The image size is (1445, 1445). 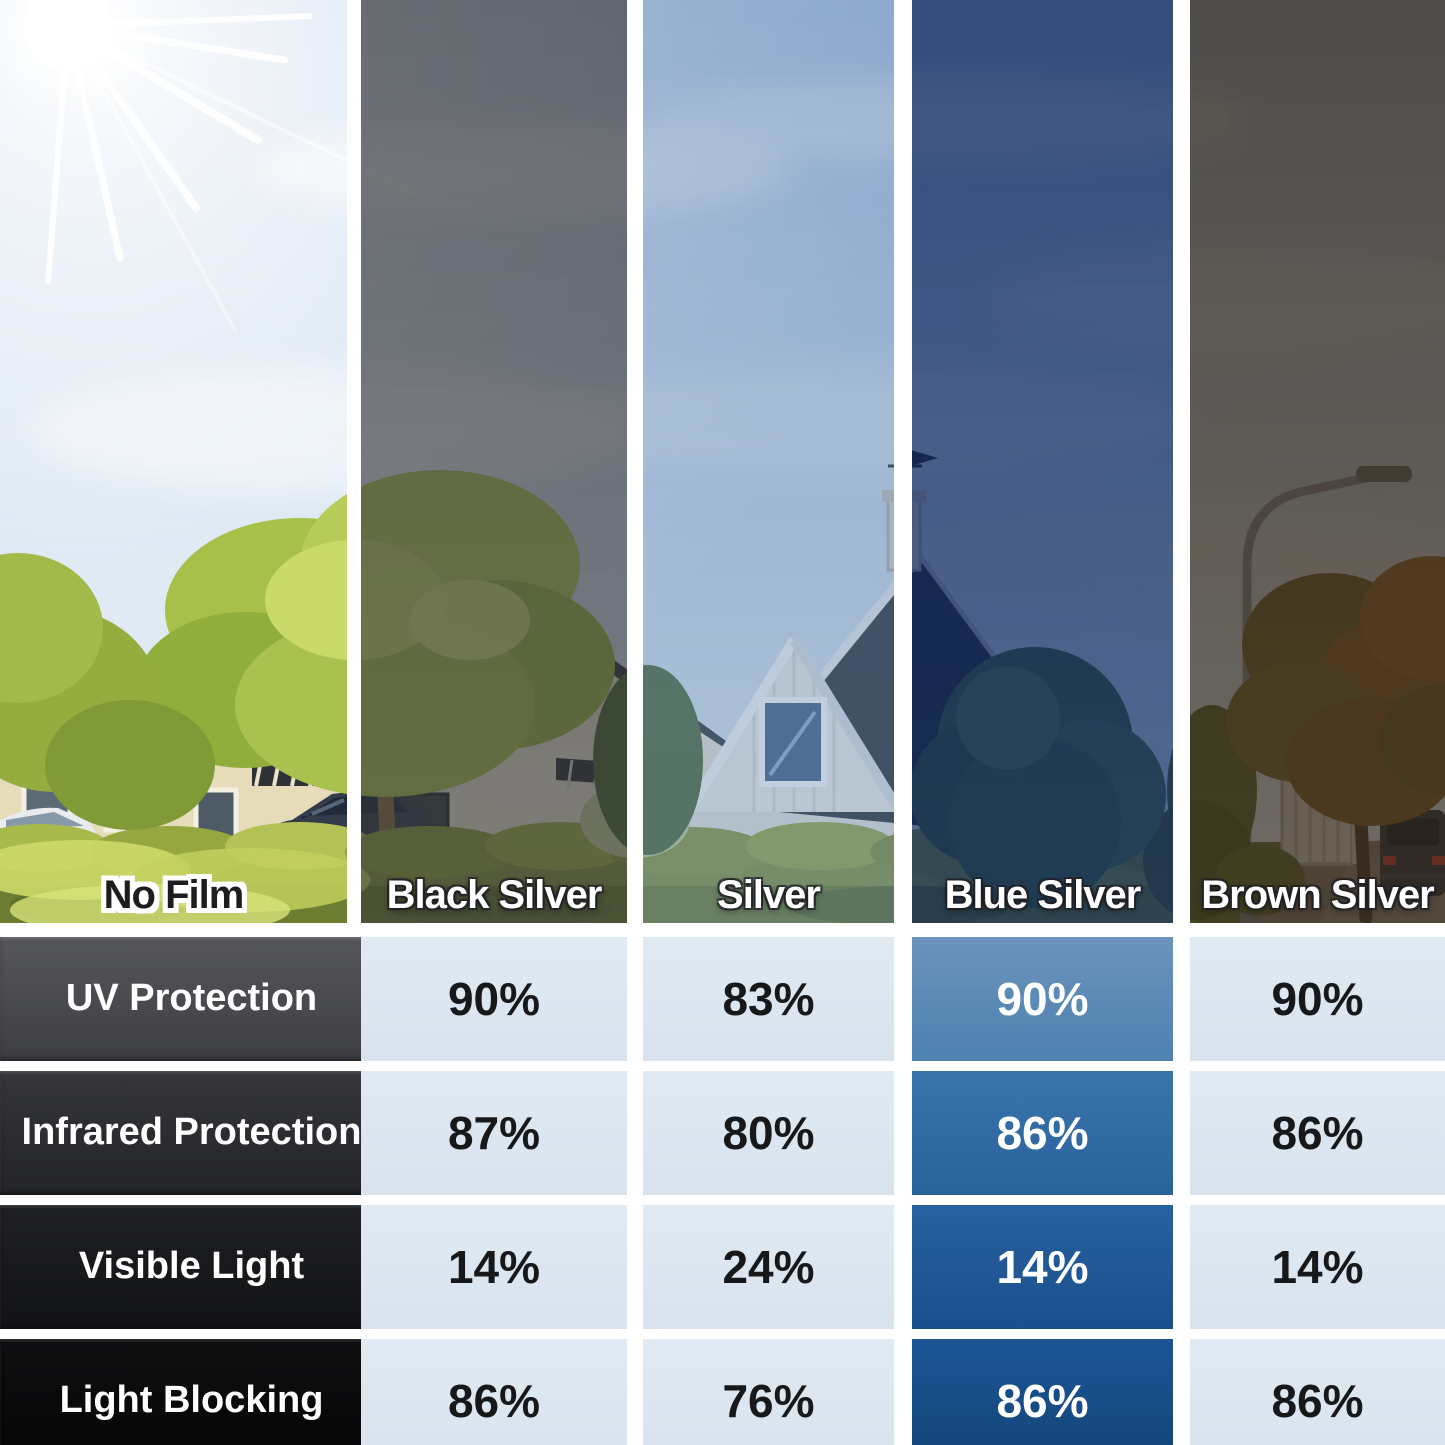 I want to click on value-cell-blue-silver-uv: 90%, so click(x=1042, y=999).